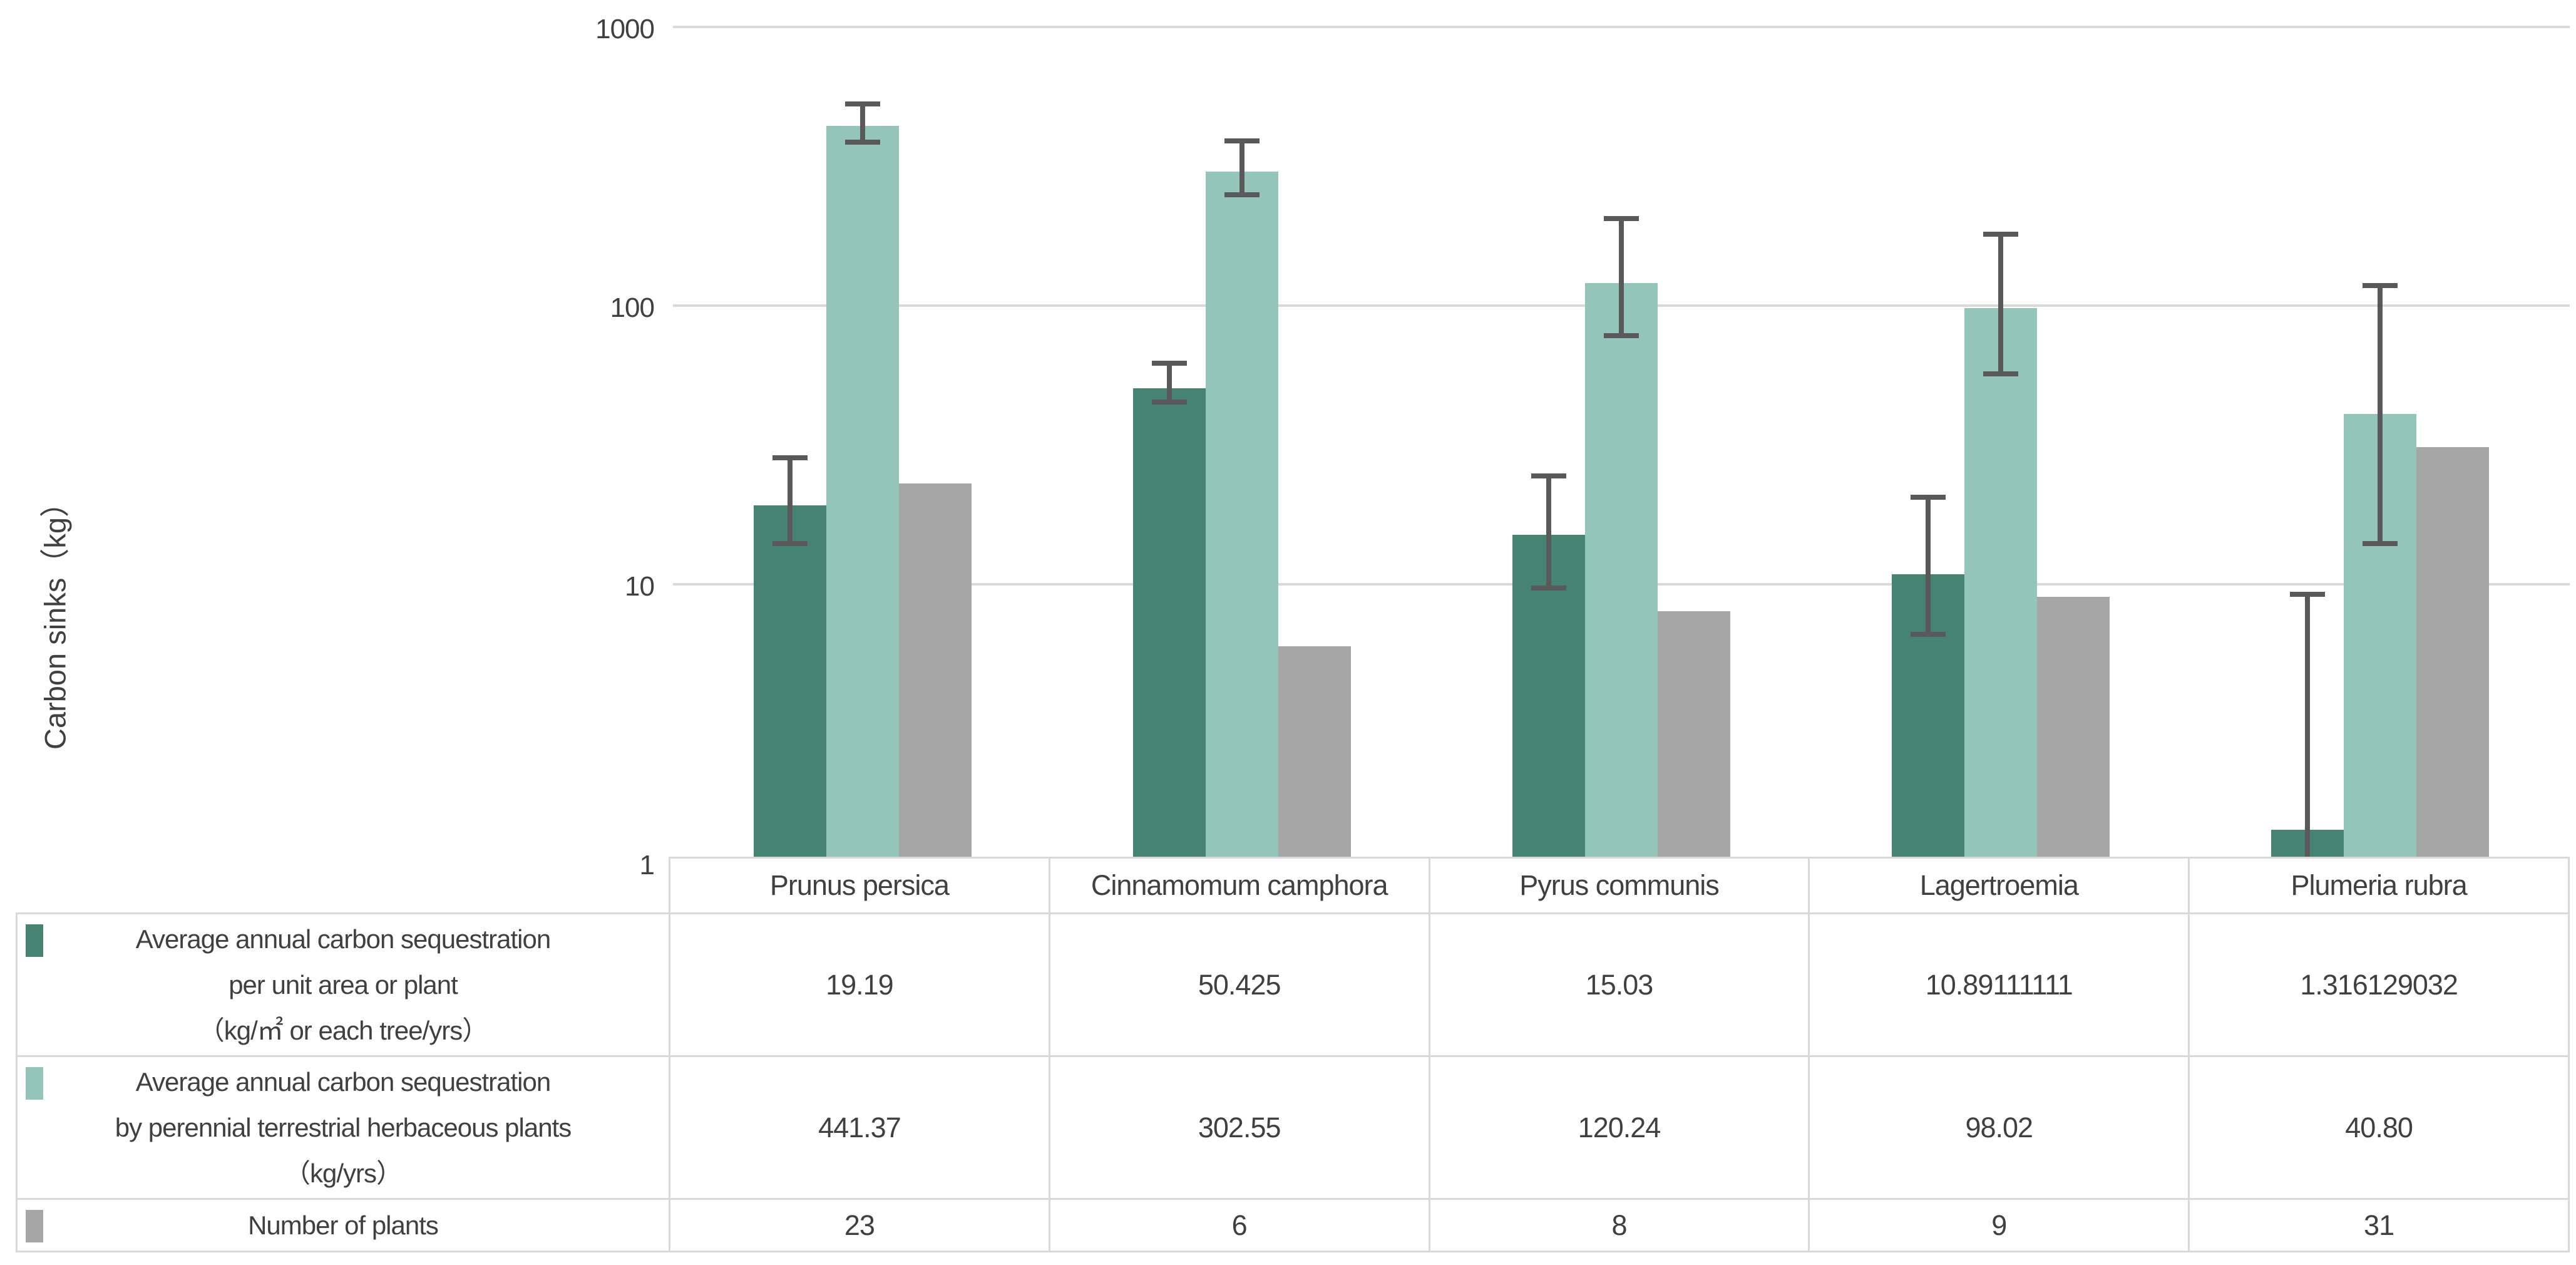 The width and height of the screenshot is (2576, 1265). I want to click on value-cell-s1-c3: 15.03, so click(1620, 985).